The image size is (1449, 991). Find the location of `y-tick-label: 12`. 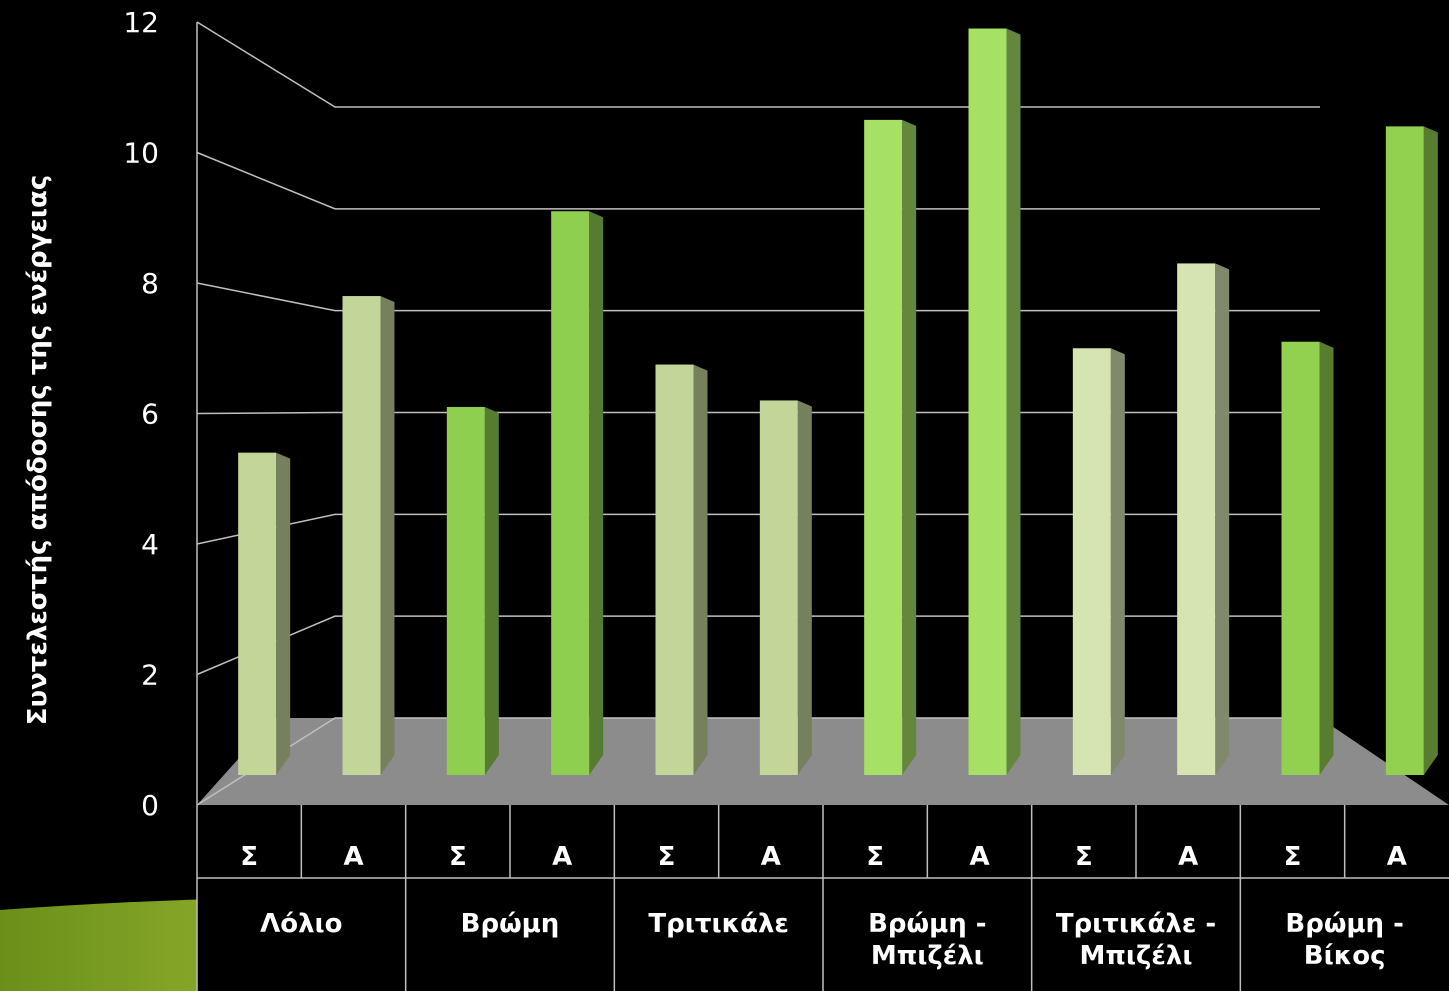

y-tick-label: 12 is located at coordinates (141, 22).